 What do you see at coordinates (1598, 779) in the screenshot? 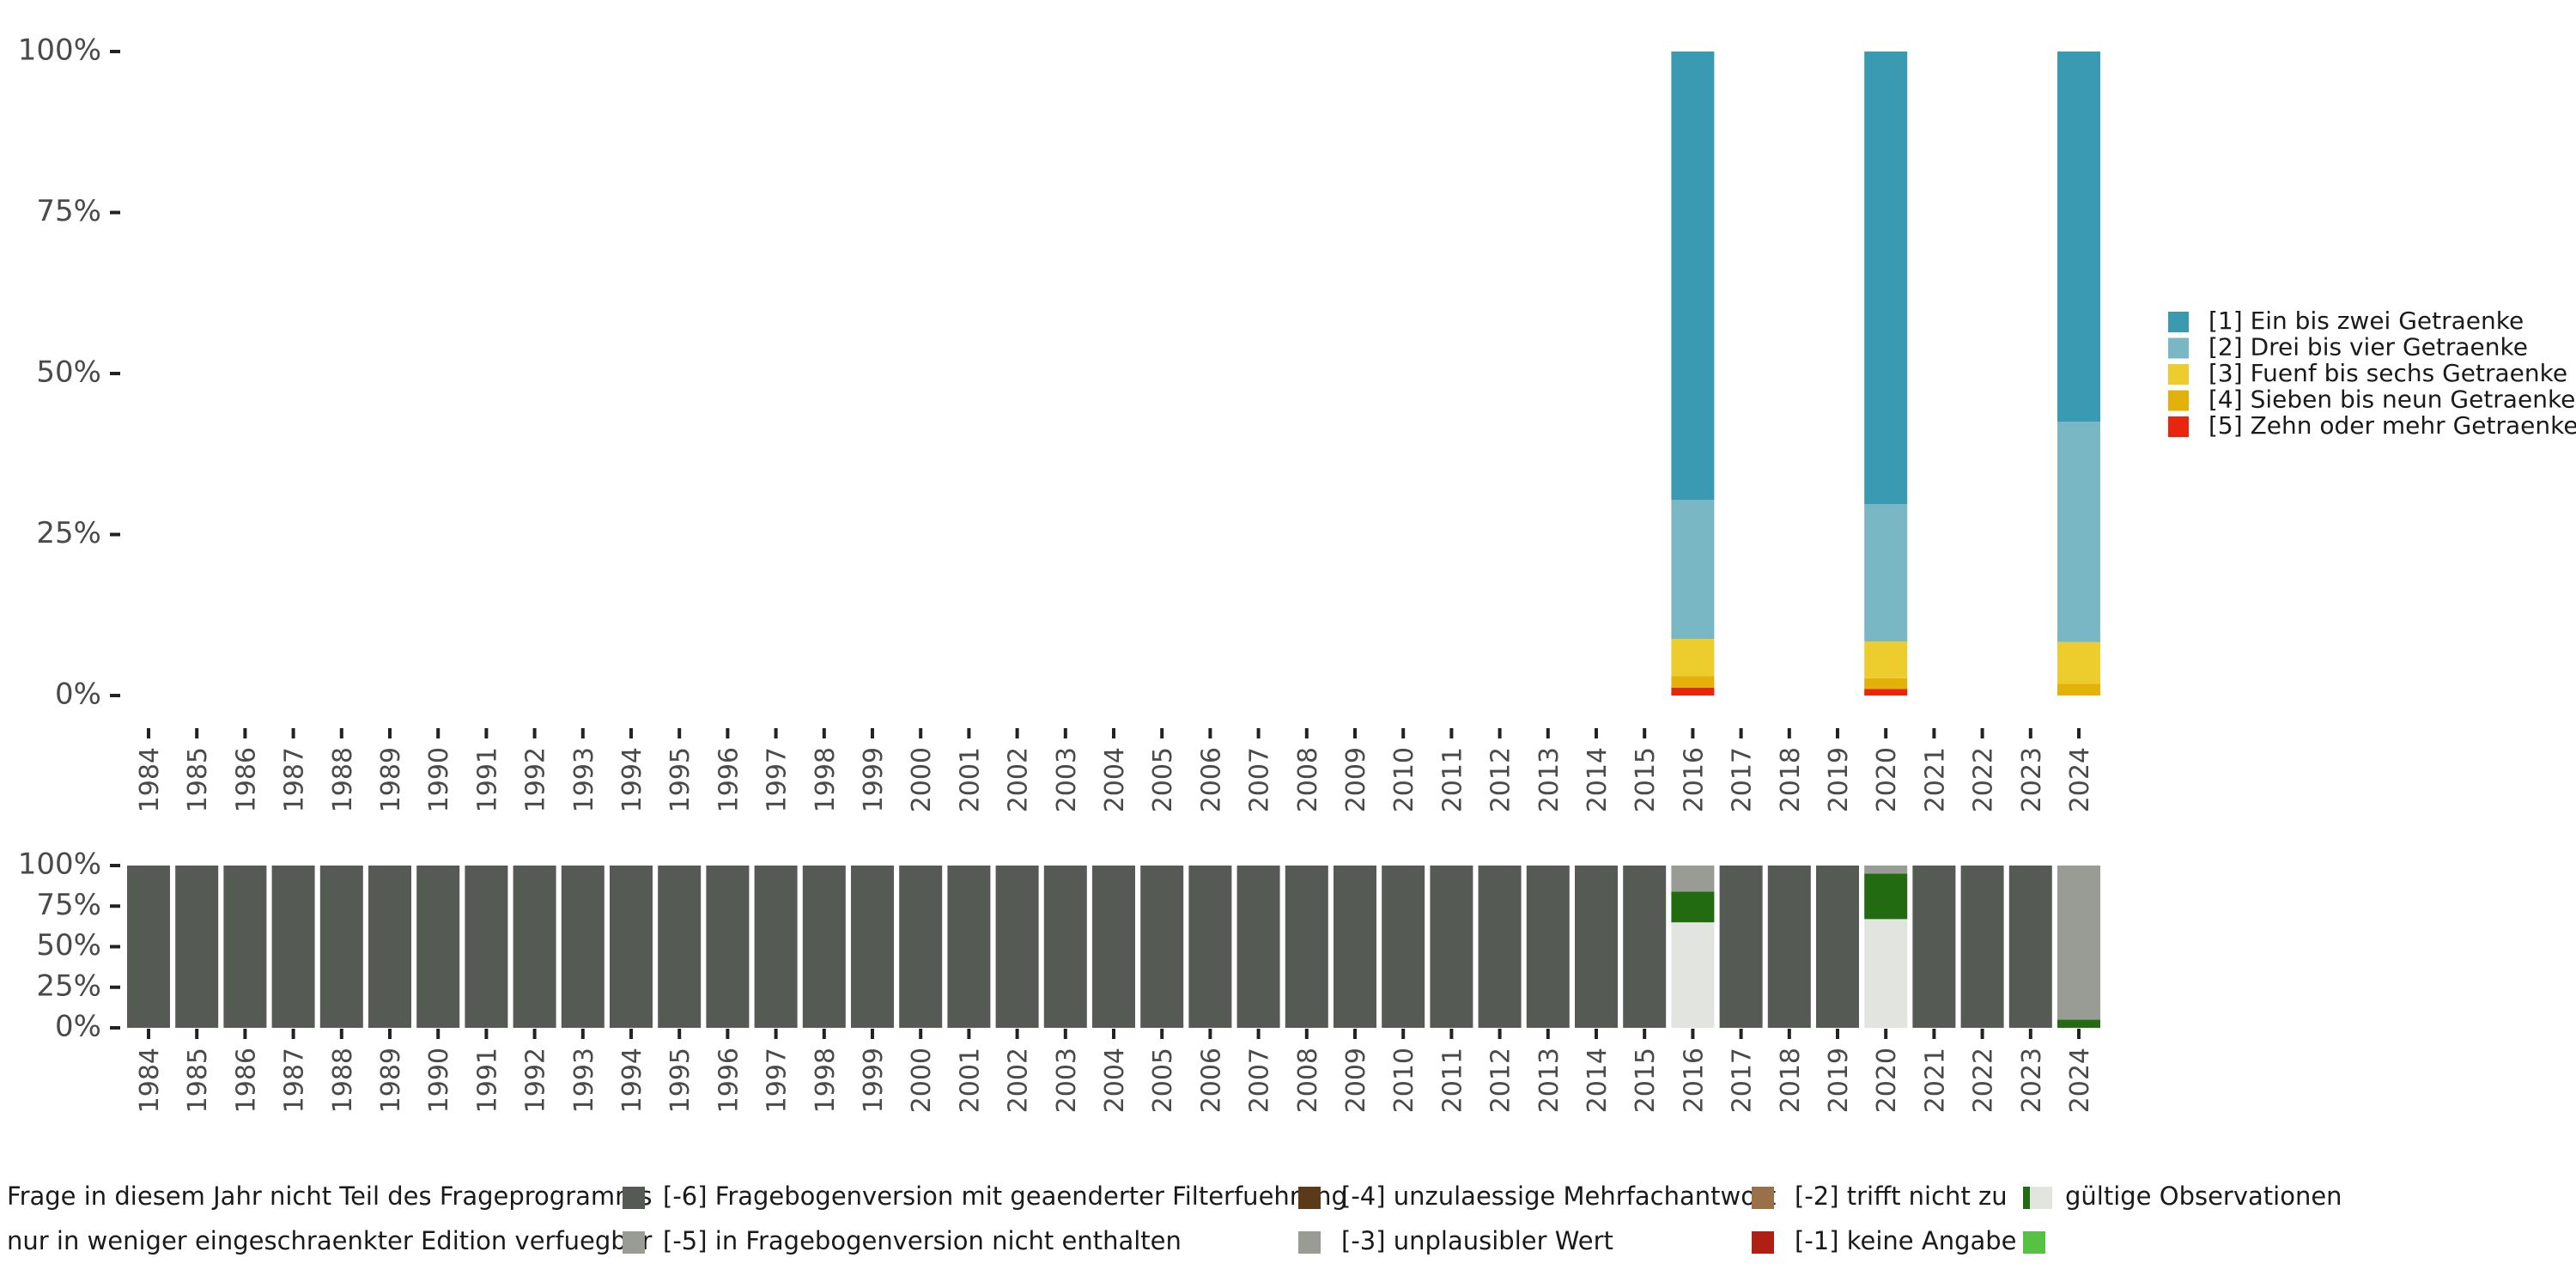
I see `top-x-tick-label: 2014` at bounding box center [1598, 779].